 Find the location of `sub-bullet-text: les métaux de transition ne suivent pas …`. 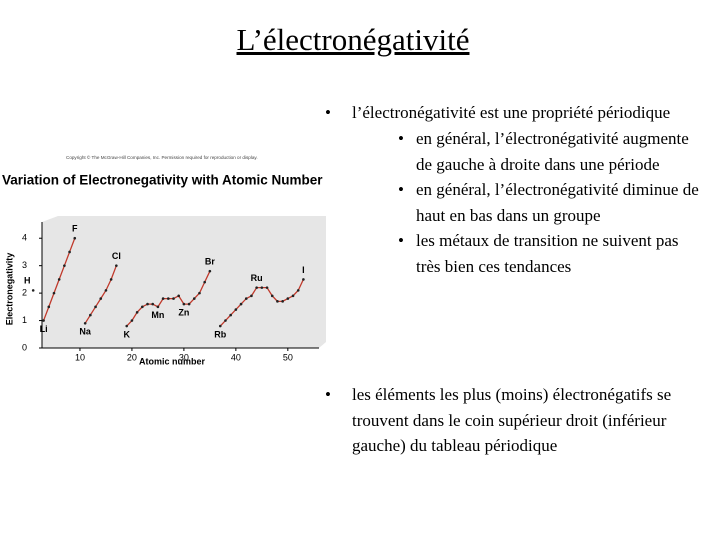

sub-bullet-text: les métaux de transition ne suivent pas … is located at coordinates (547, 253).